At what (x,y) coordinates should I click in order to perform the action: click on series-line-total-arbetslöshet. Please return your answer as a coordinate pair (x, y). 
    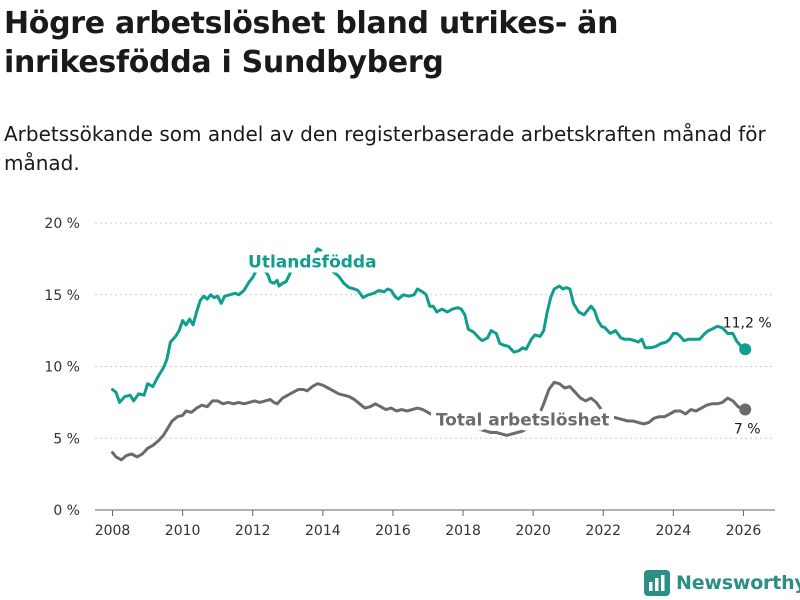
    Looking at the image, I should click on (429, 421).